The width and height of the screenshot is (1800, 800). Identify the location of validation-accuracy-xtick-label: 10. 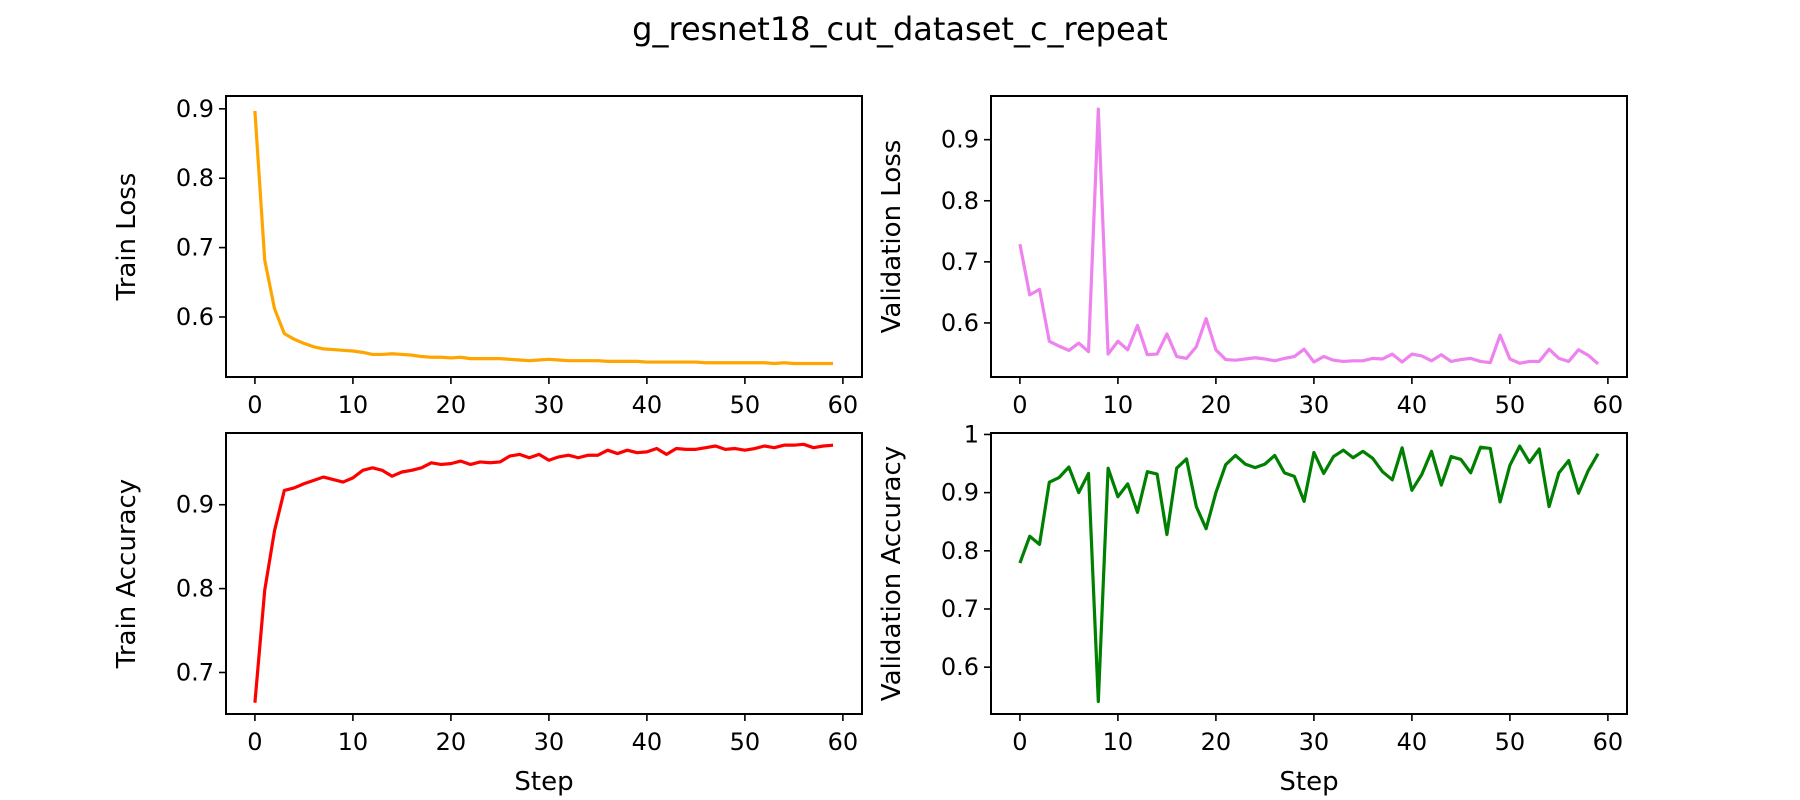
(1118, 742).